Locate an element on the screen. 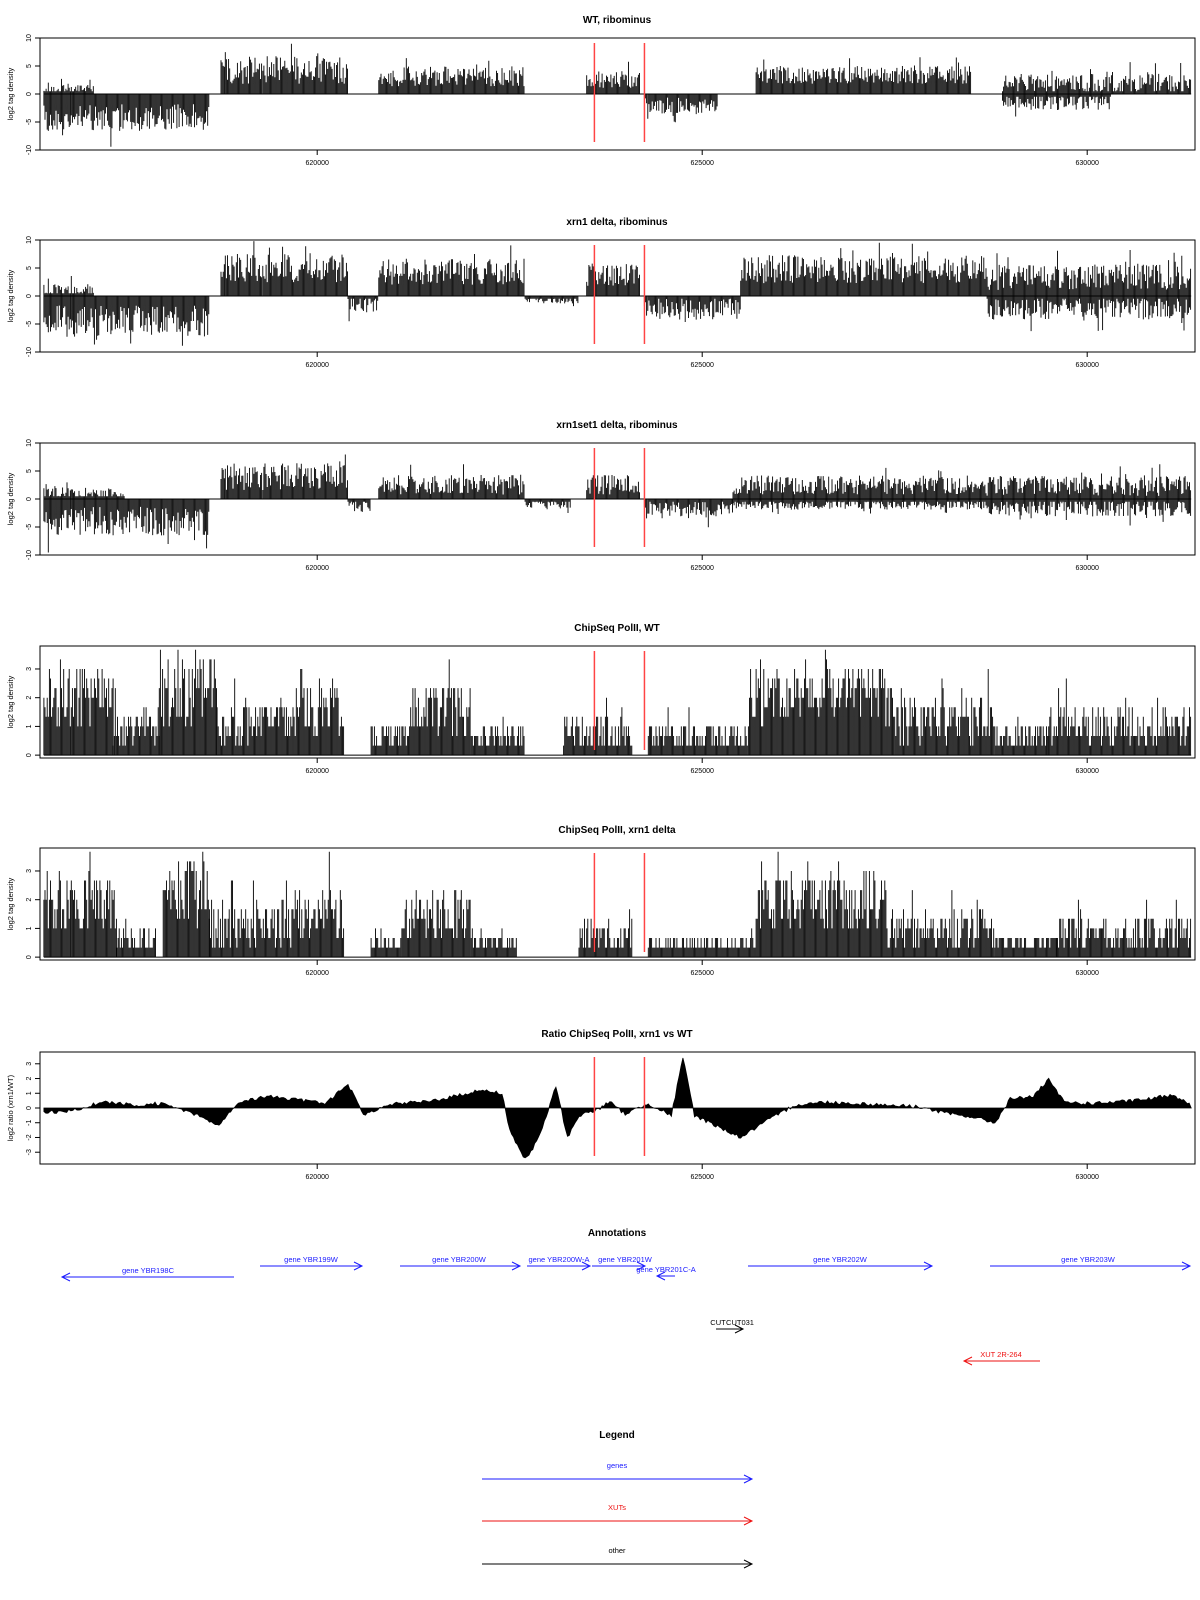 This screenshot has width=1200, height=1600. panel-title: ChipSeq PolII, xrn1 delta is located at coordinates (617, 830).